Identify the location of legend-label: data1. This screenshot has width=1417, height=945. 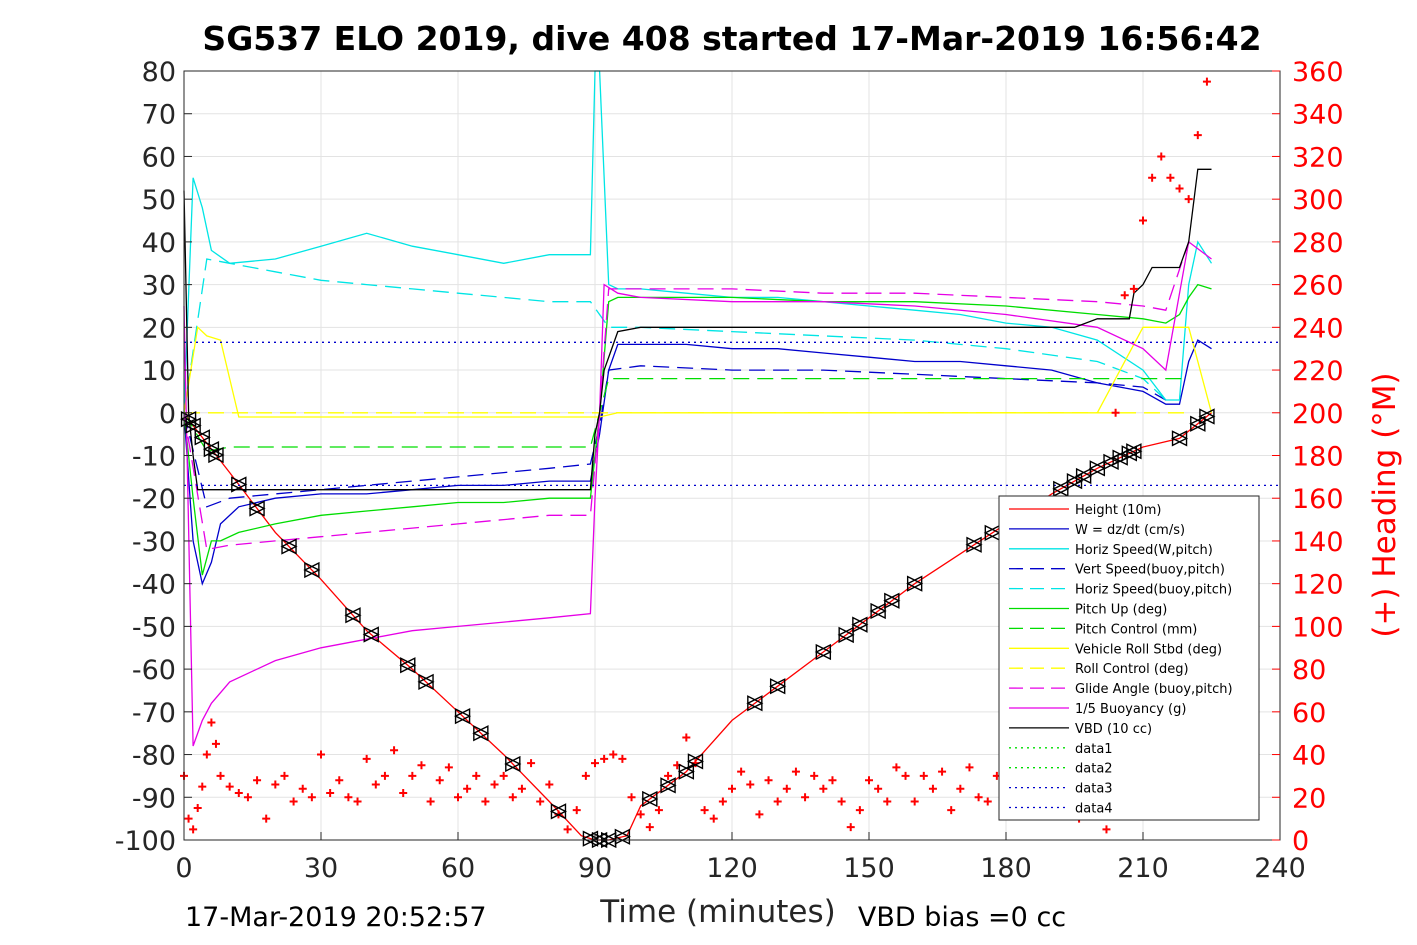
(1094, 749).